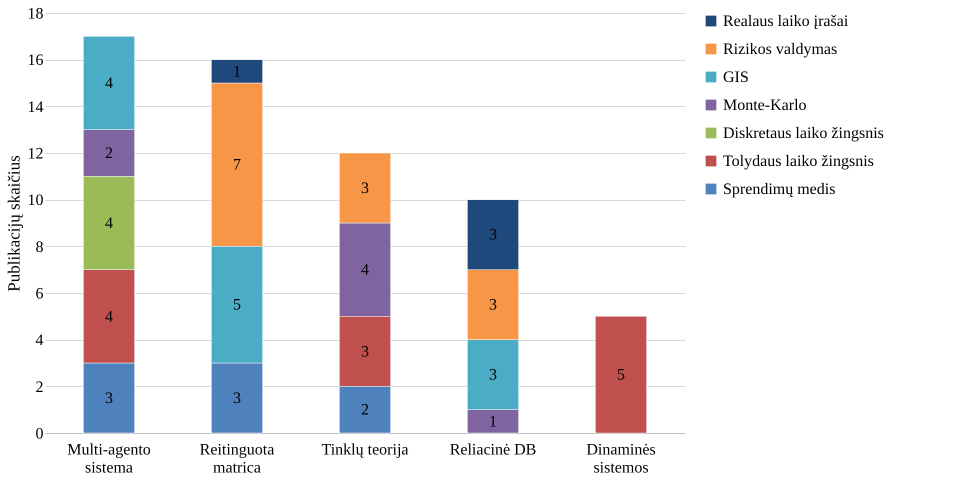 The image size is (972, 501). What do you see at coordinates (237, 459) in the screenshot?
I see `x-tick-label: Reitinguota matrica` at bounding box center [237, 459].